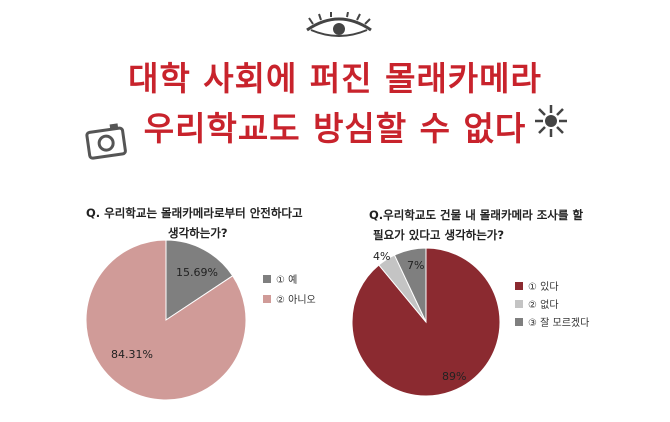 Image resolution: width=670 pixels, height=422 pixels. Describe the element at coordinates (543, 305) in the screenshot. I see `chart2-legend-label-no: ② 없다` at that location.